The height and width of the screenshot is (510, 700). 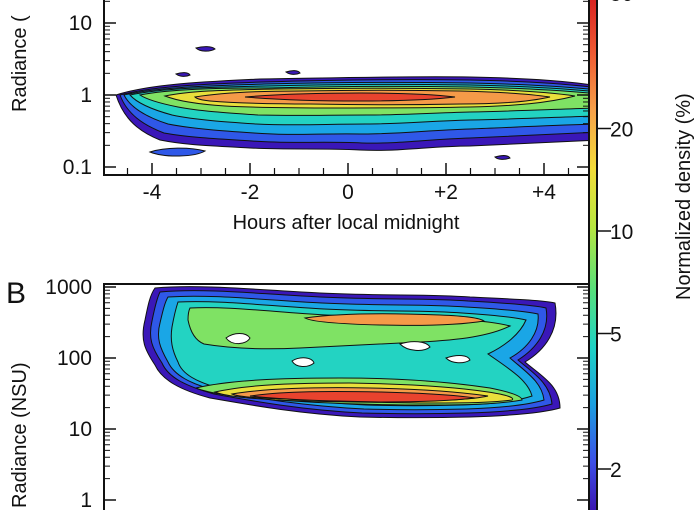 What do you see at coordinates (346, 223) in the screenshot?
I see `panel-a-x-axis-label: Hours after local midnight` at bounding box center [346, 223].